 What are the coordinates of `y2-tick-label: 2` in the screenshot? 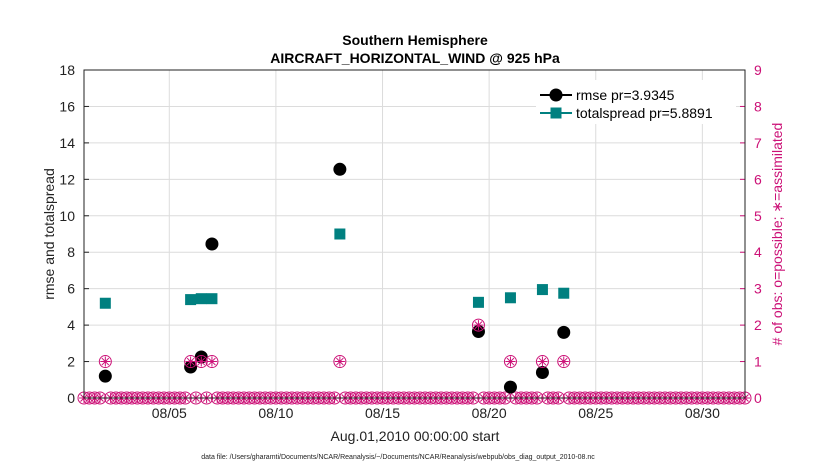 It's located at (758, 325).